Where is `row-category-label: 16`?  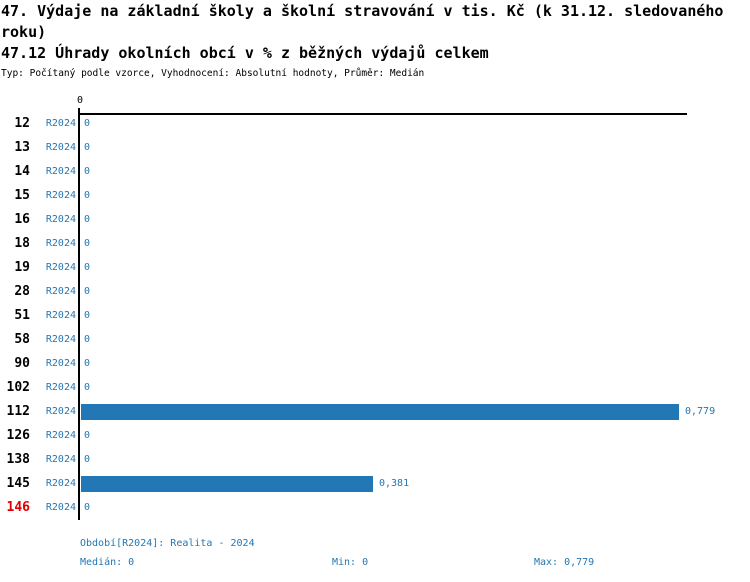
row-category-label: 16 is located at coordinates (22, 219).